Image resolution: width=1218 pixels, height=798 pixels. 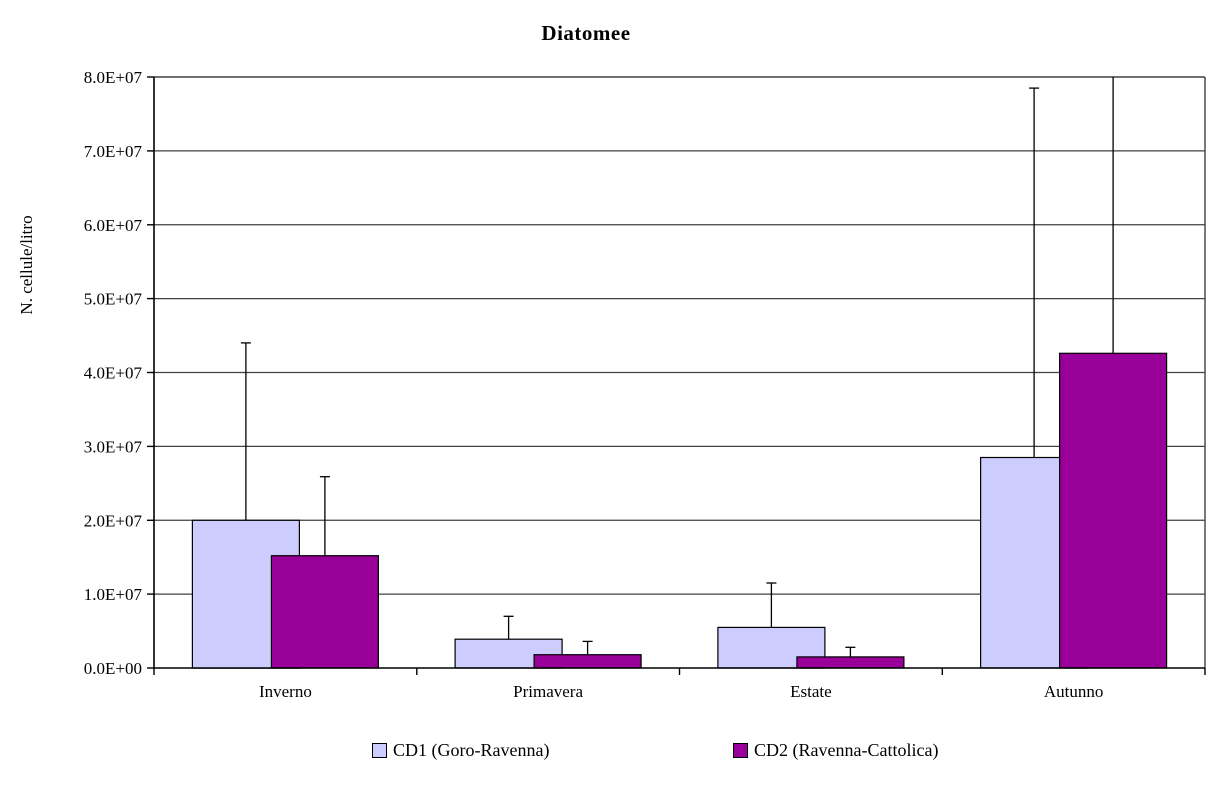 What do you see at coordinates (471, 750) in the screenshot?
I see `legend-label-cd1: CD1 (Goro-Ravenna)` at bounding box center [471, 750].